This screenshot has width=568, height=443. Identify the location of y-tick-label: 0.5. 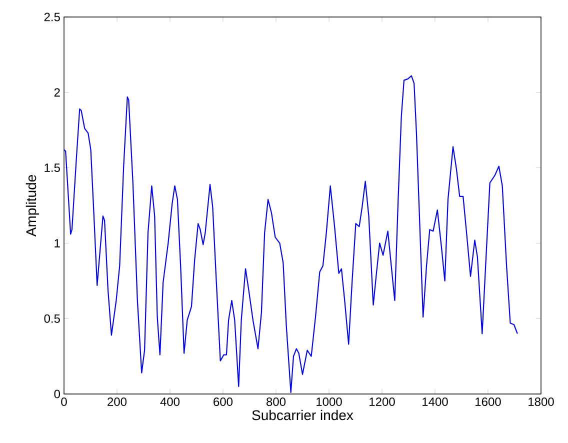
(52, 318).